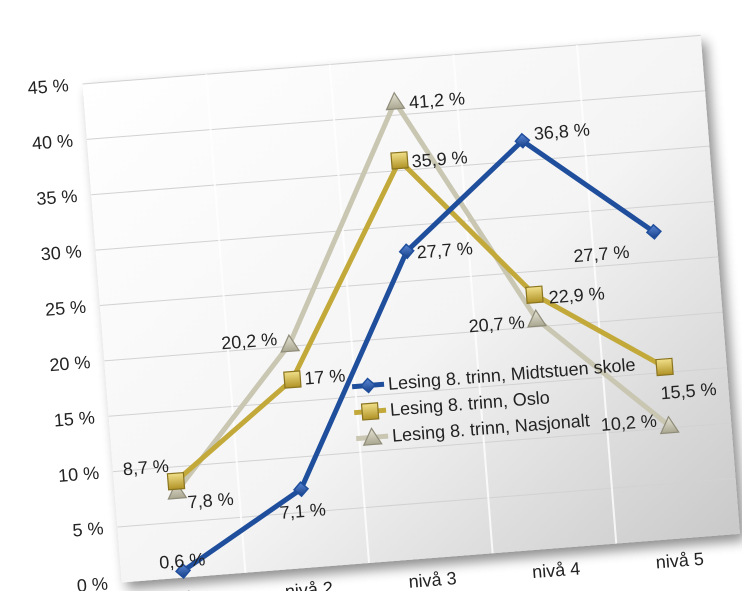 This screenshot has width=742, height=591. What do you see at coordinates (65, 308) in the screenshot?
I see `y-tick-label: 25 %` at bounding box center [65, 308].